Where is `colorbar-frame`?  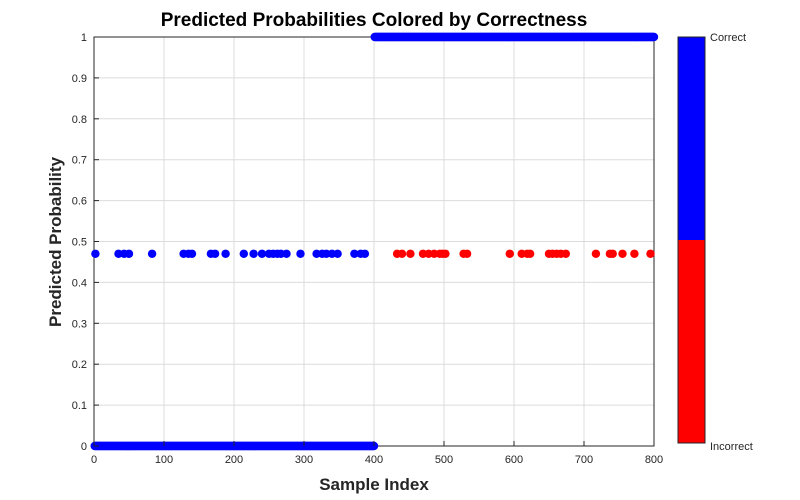 colorbar-frame is located at coordinates (691, 240).